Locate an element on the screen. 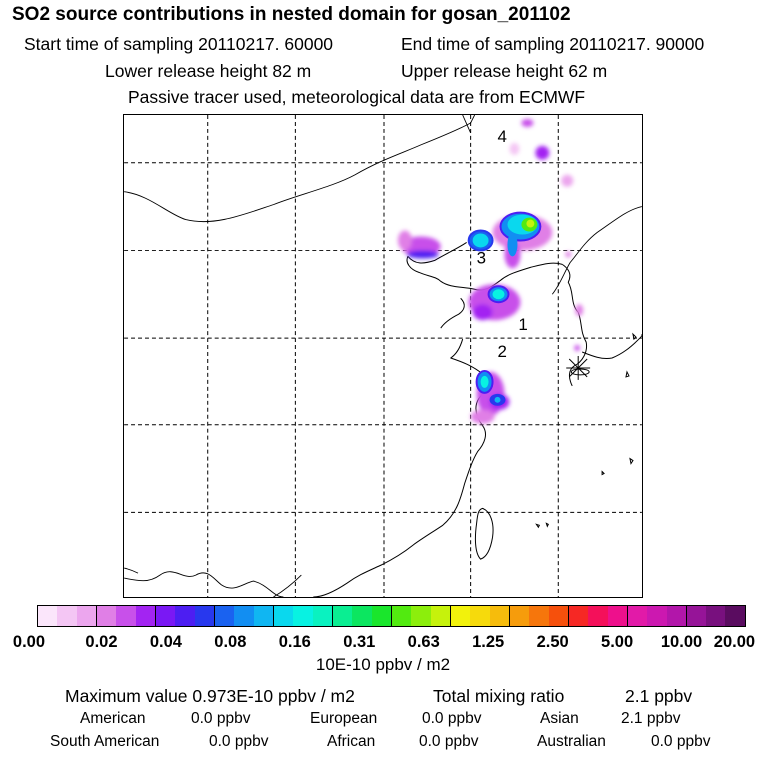 This screenshot has height=768, width=768. colorbar-tick-label: 5.00 is located at coordinates (617, 642).